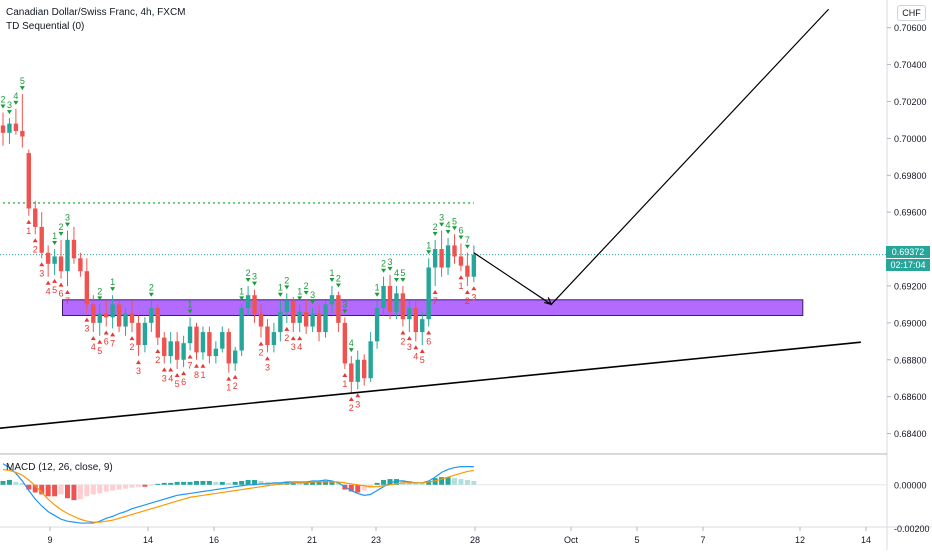  Describe the element at coordinates (238, 493) in the screenshot. I see `macd-line` at that location.